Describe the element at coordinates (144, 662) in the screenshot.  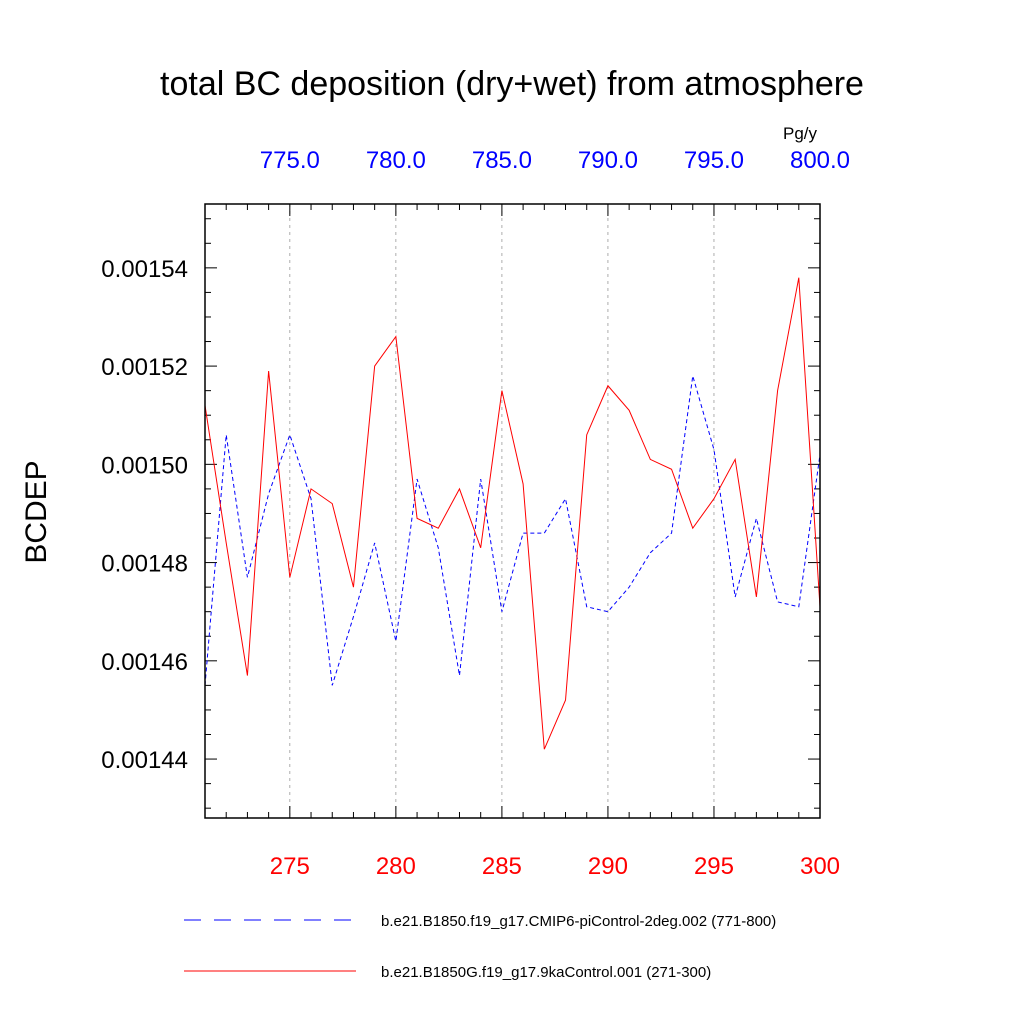
I see `y-tick-label-1: 0.00146` at that location.